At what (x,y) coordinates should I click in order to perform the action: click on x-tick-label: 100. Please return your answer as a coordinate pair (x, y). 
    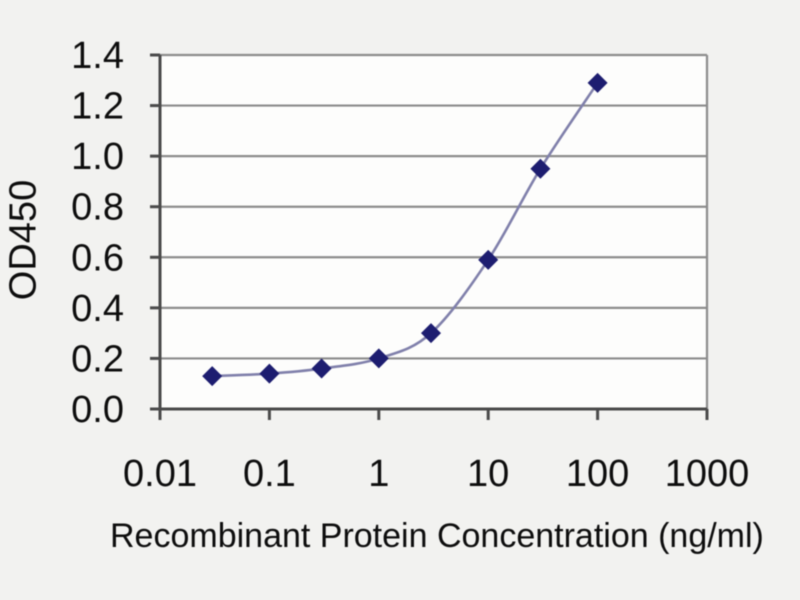
    Looking at the image, I should click on (597, 474).